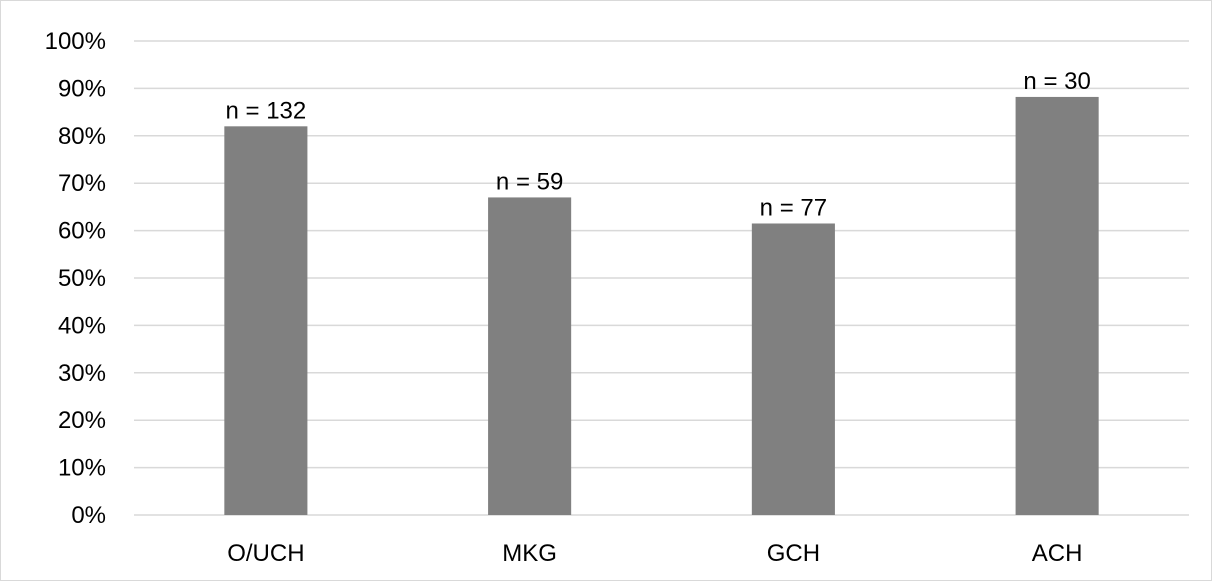 The height and width of the screenshot is (582, 1212). What do you see at coordinates (266, 110) in the screenshot?
I see `data-label: n = 132` at bounding box center [266, 110].